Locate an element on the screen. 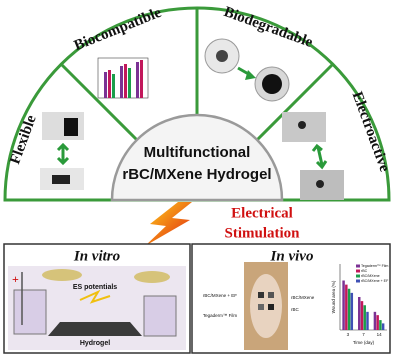  legend-label: rBC is located at coordinates (364, 271).